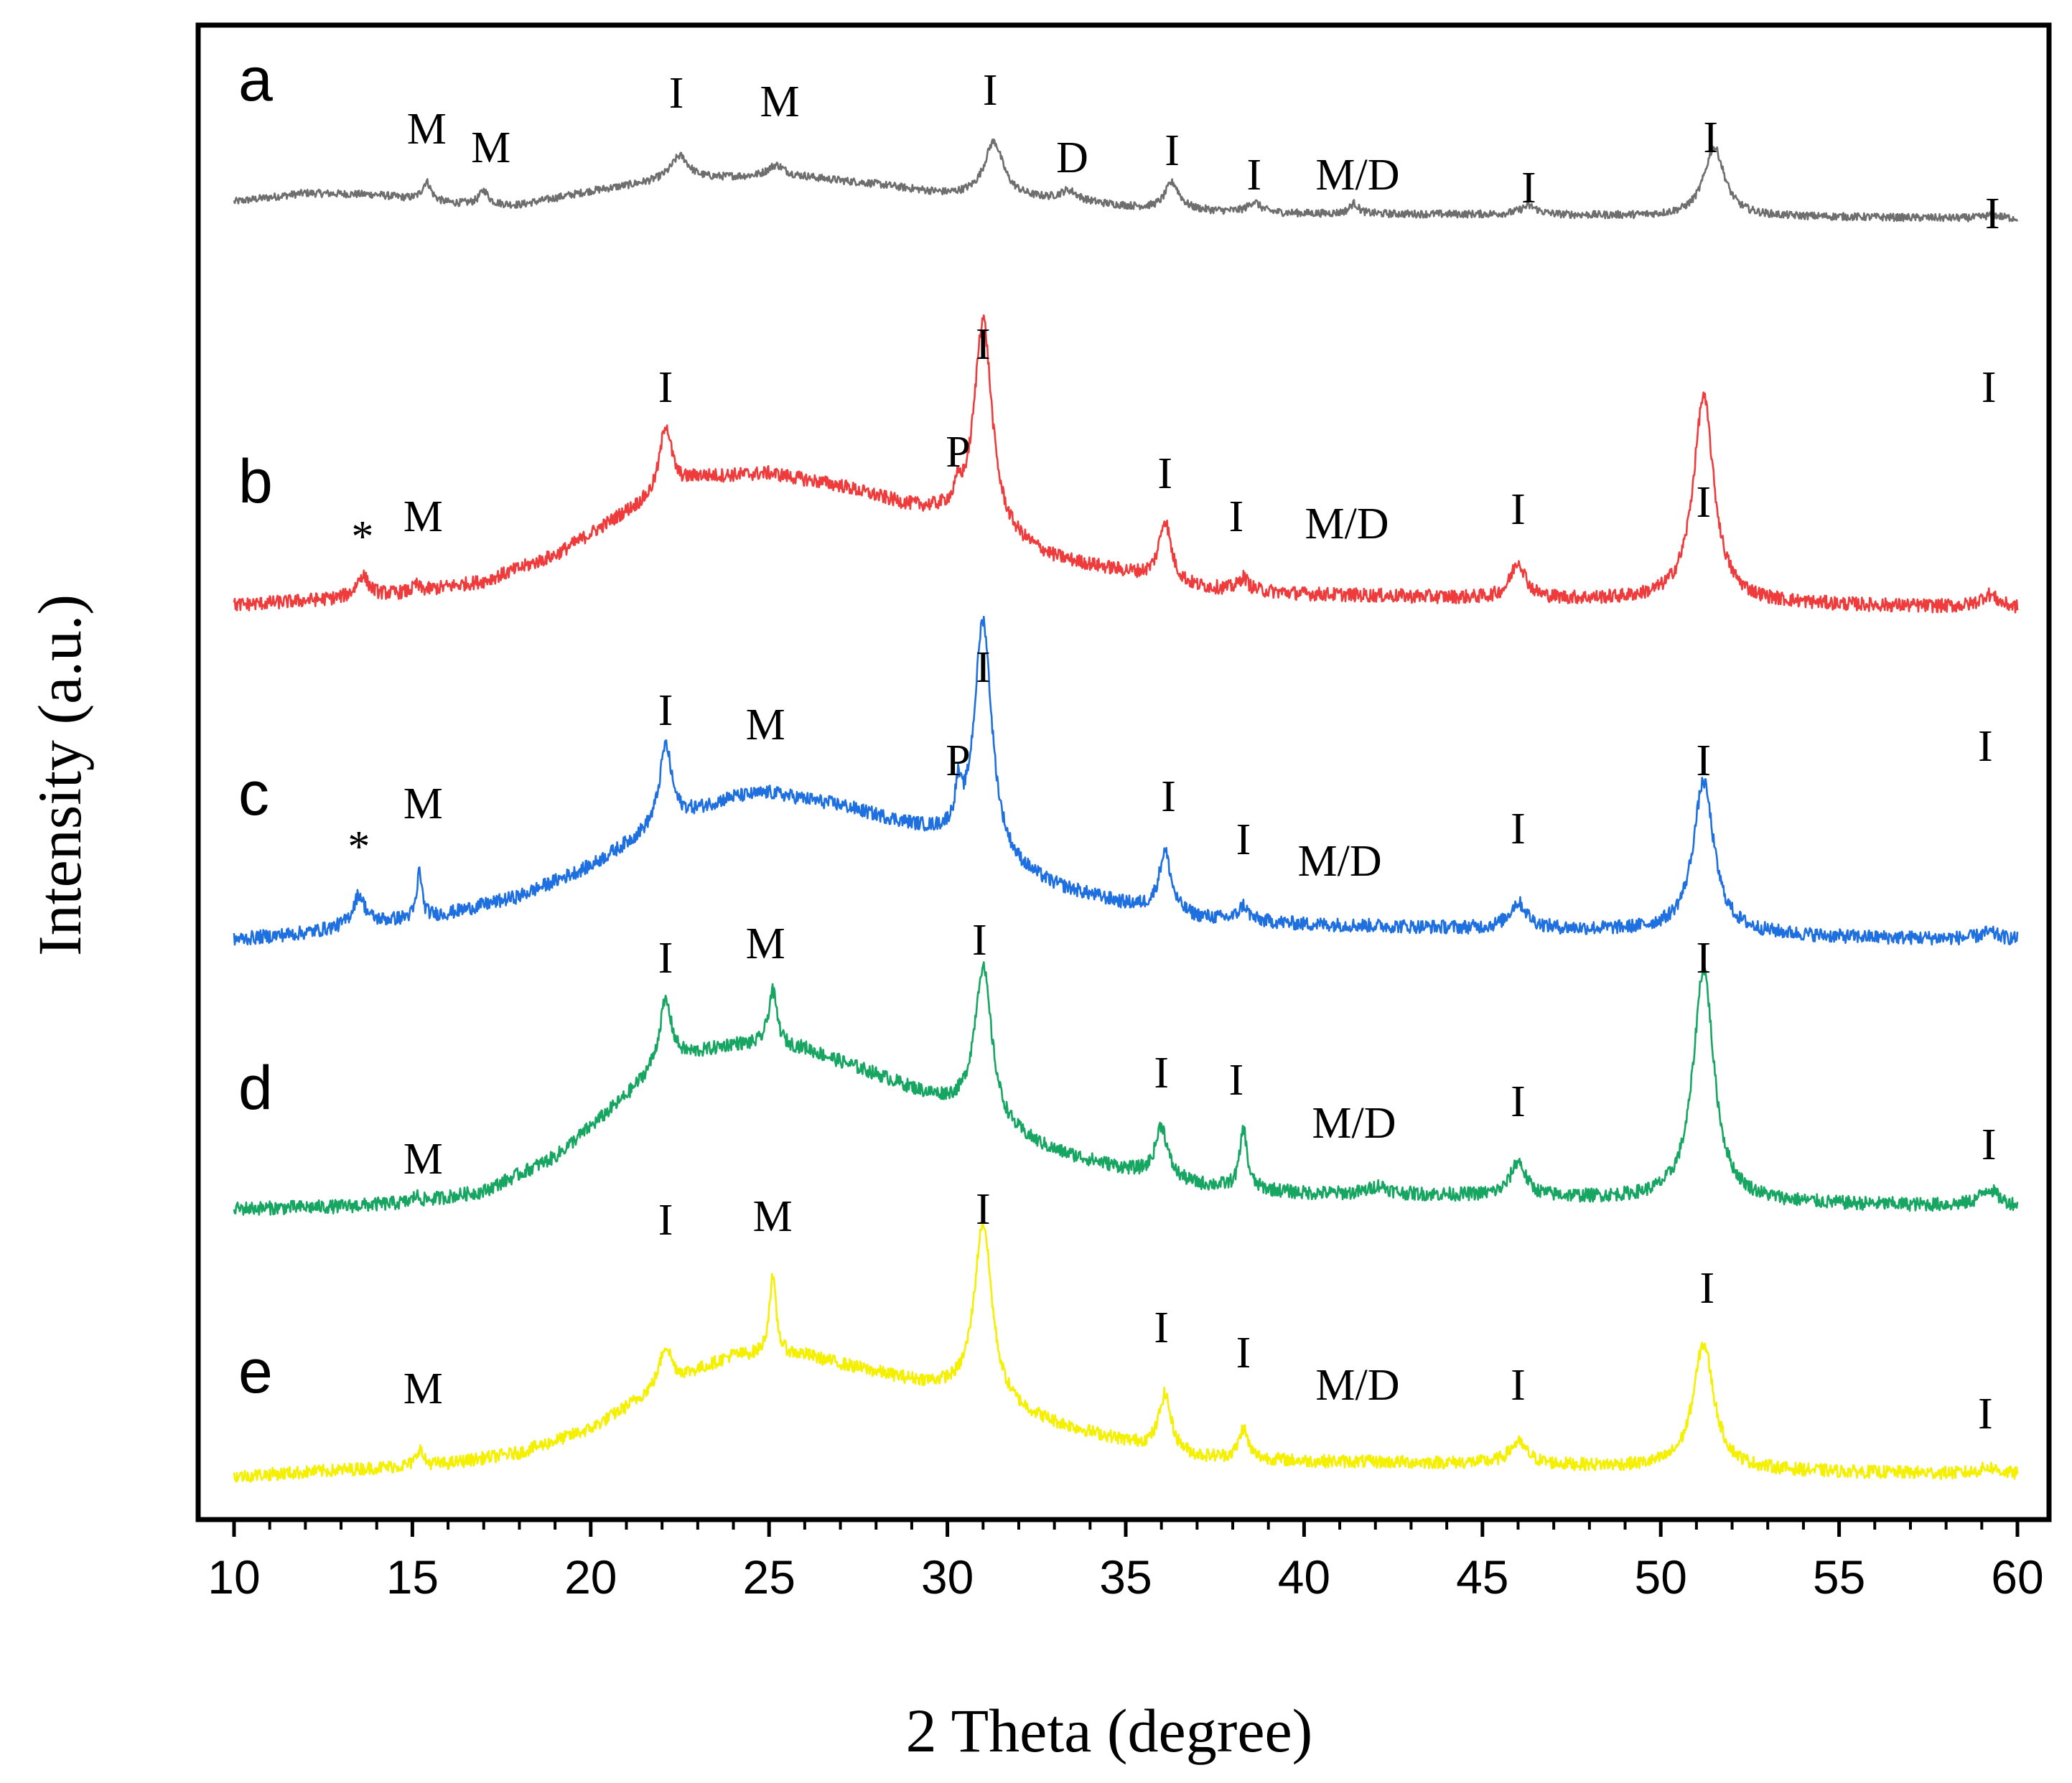  I want to click on x-tick-label: 50, so click(1660, 1577).